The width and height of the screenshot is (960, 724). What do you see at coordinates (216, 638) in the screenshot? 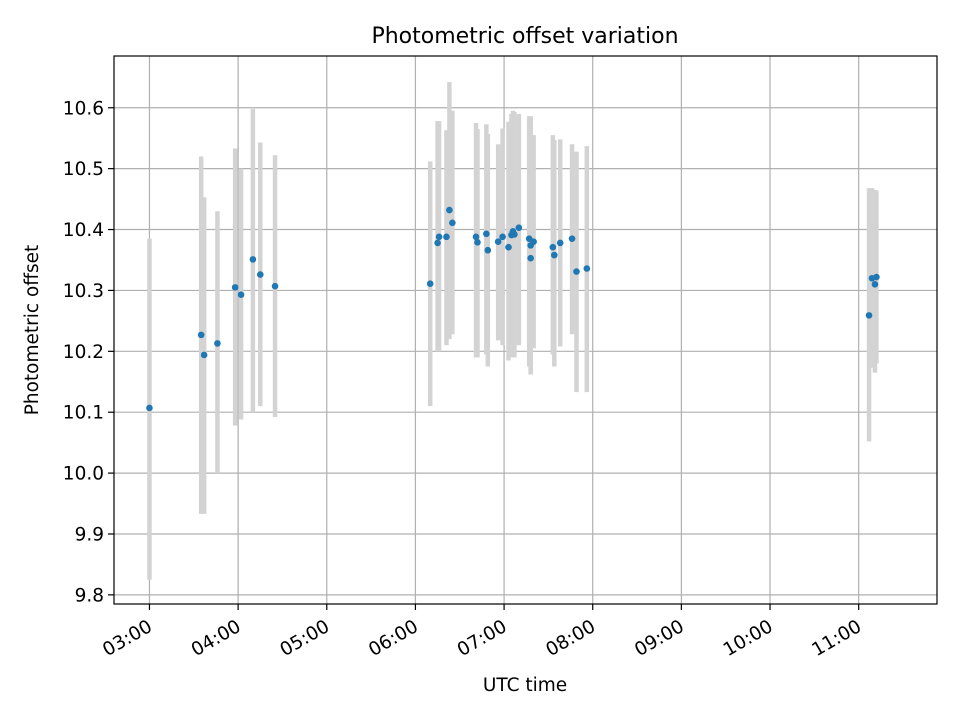
I see `x-tick-label: 04:00` at bounding box center [216, 638].